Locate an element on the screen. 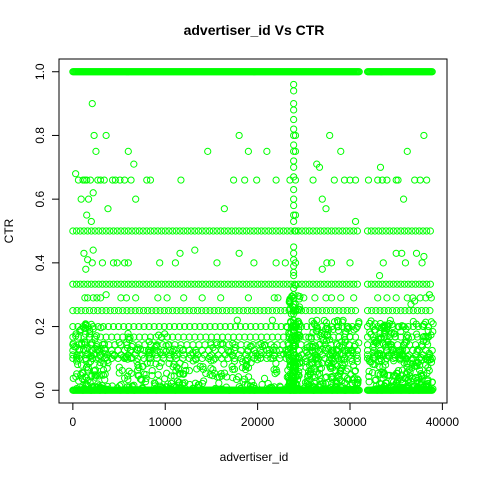 This screenshot has width=480, height=480. y-axis-label: CTR is located at coordinates (9, 230).